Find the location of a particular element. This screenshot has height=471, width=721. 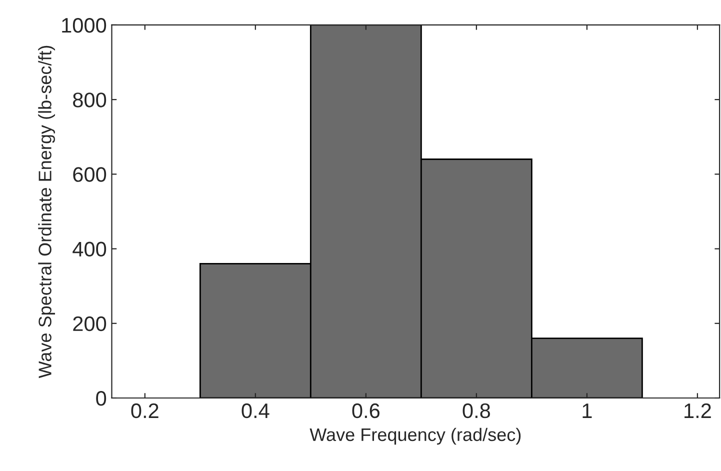

x-tick-label: 0.6 is located at coordinates (366, 410).